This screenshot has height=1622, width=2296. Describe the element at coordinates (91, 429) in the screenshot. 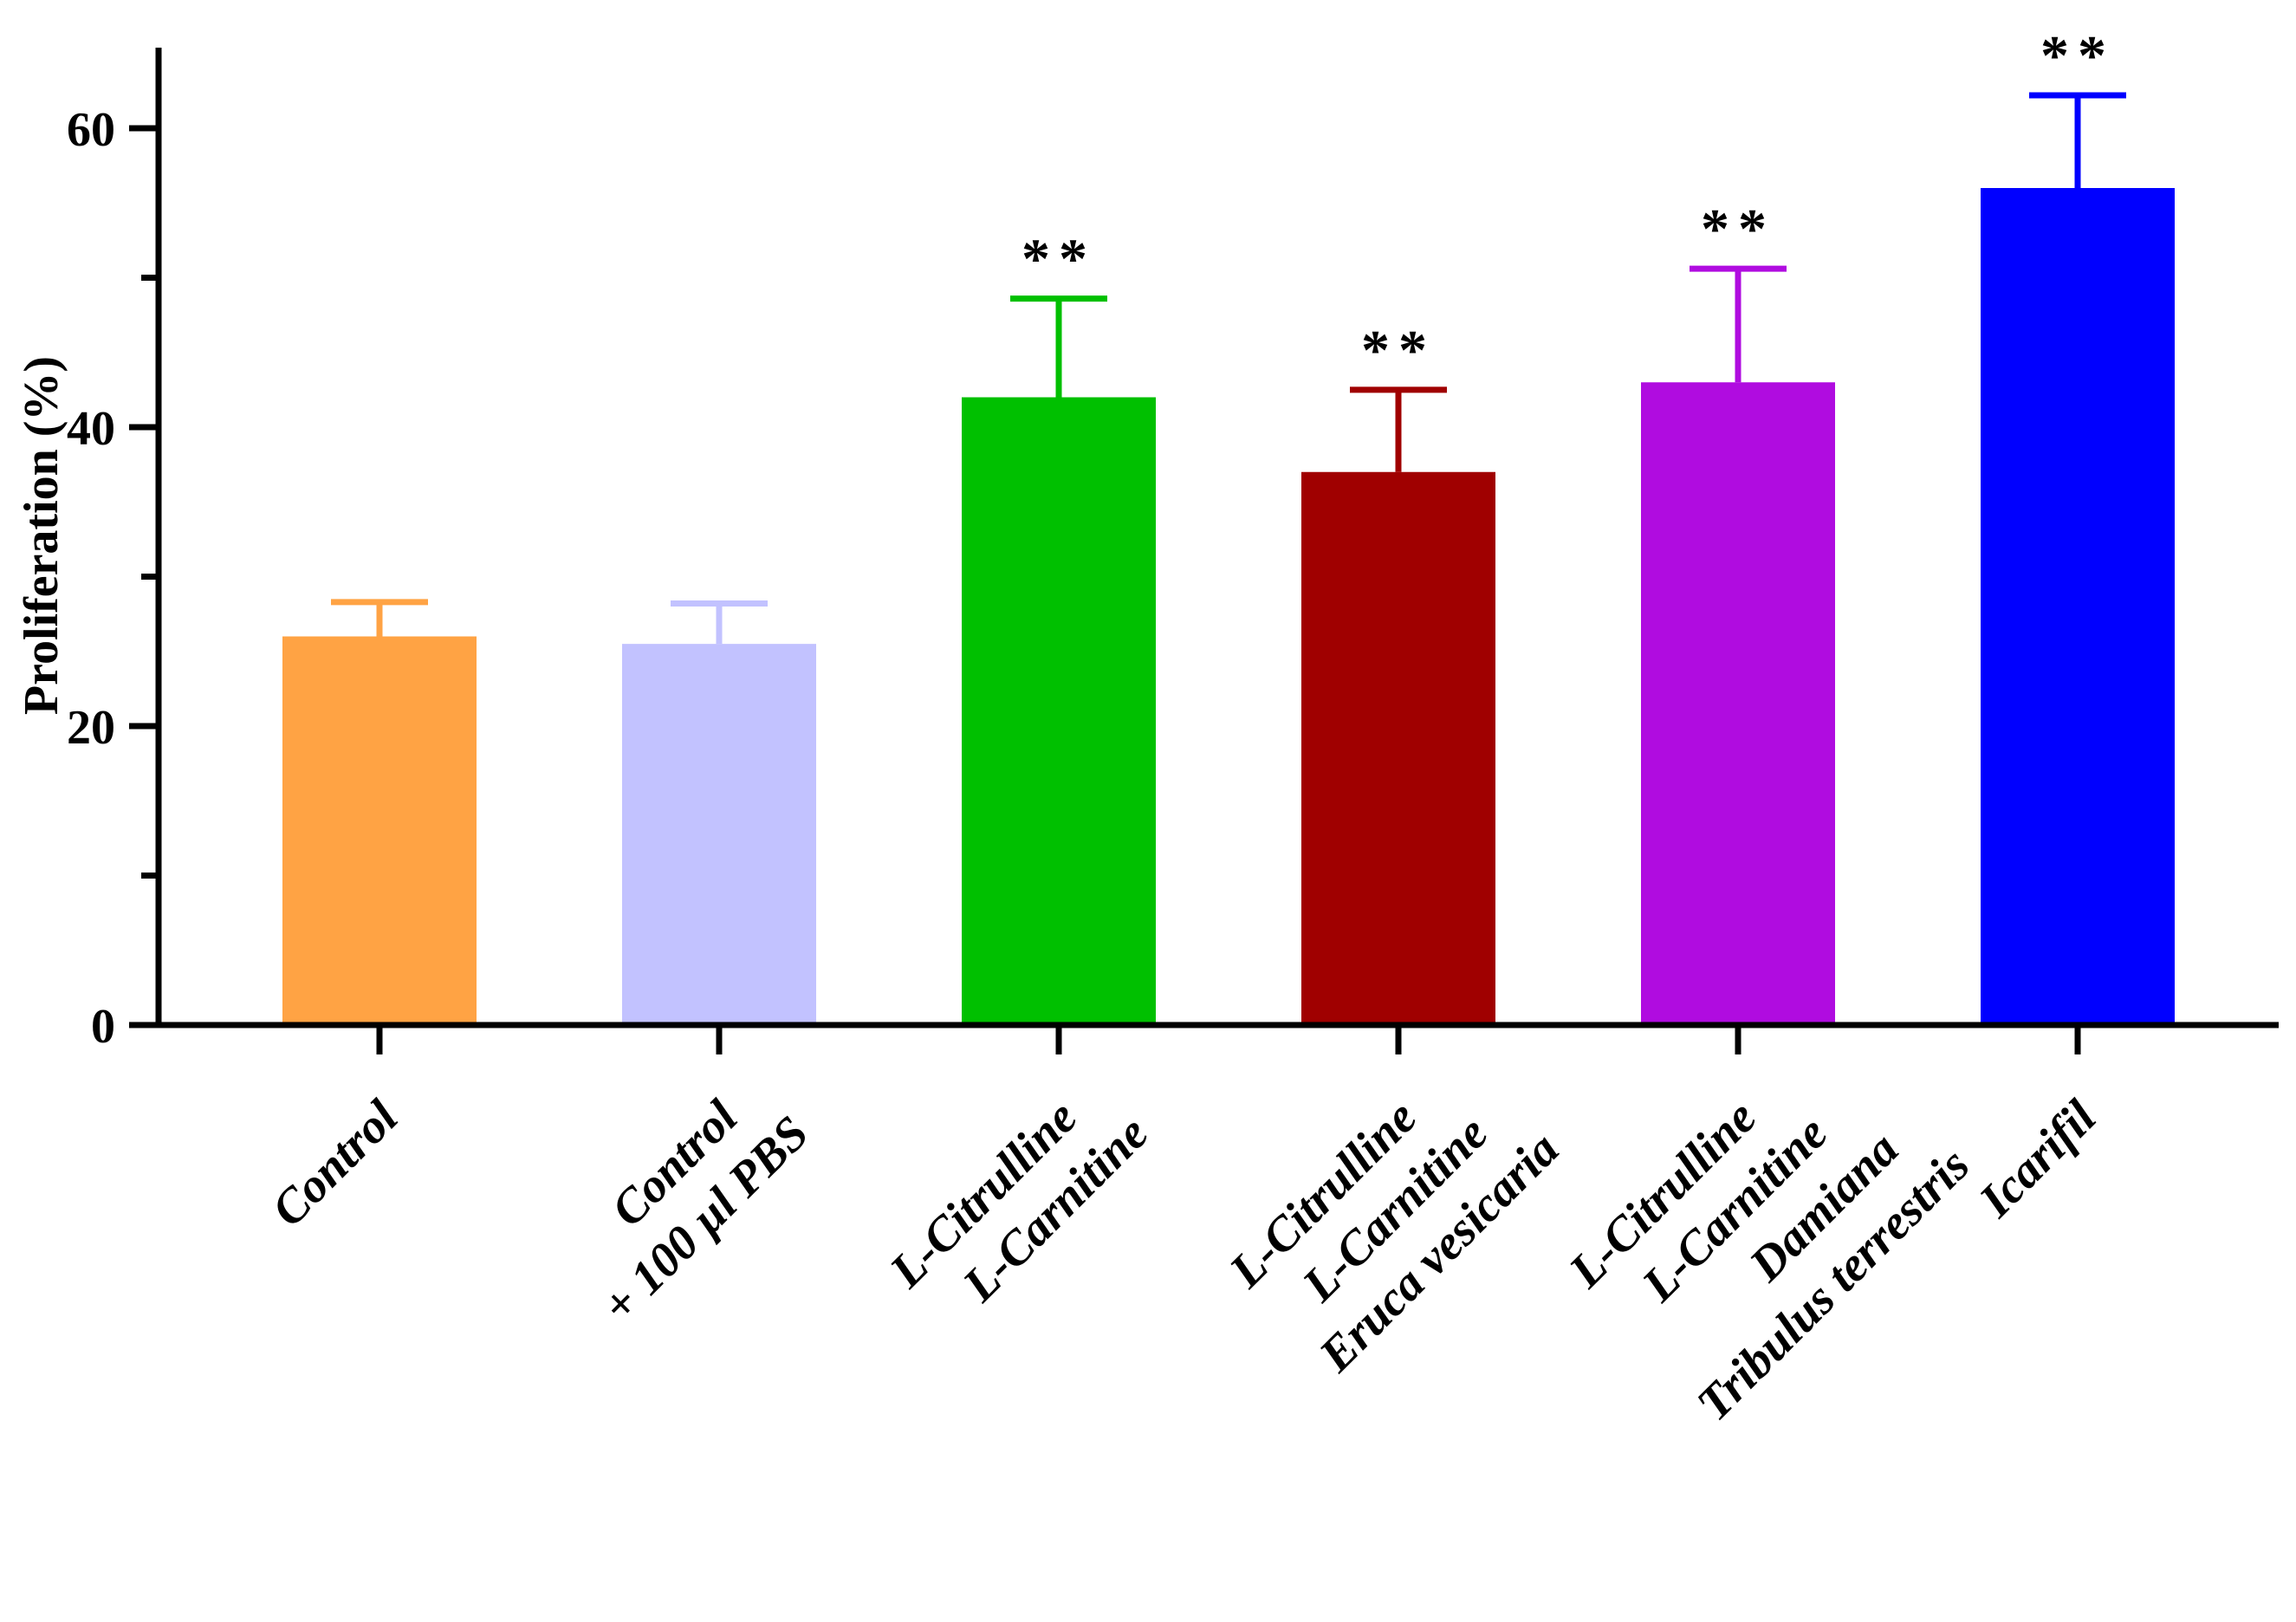

I see `y-tick-label: 40` at that location.